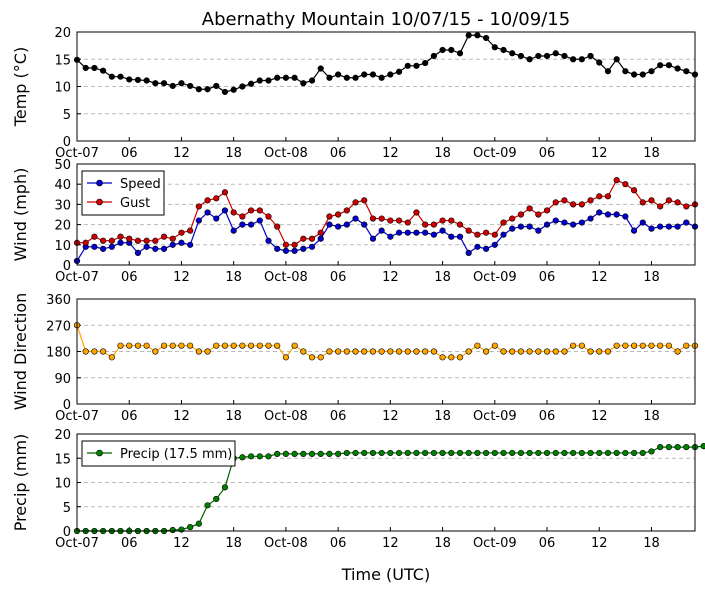 This screenshot has height=593, width=705. I want to click on x-tick-label: Oct-07, so click(77, 153).